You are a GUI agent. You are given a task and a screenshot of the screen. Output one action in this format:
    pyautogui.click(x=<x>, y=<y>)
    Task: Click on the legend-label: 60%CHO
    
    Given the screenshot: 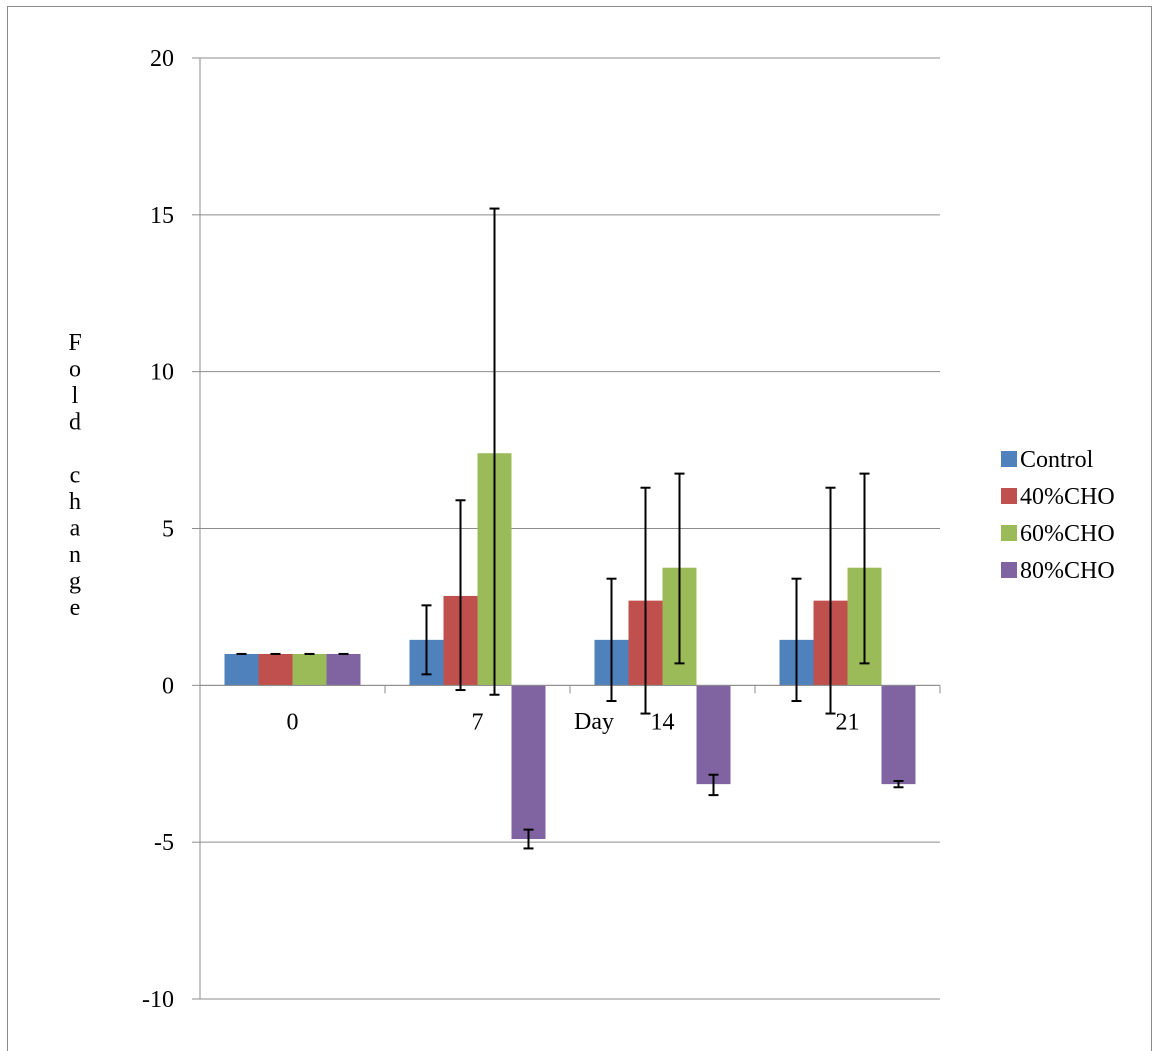 What is the action you would take?
    pyautogui.click(x=1067, y=534)
    